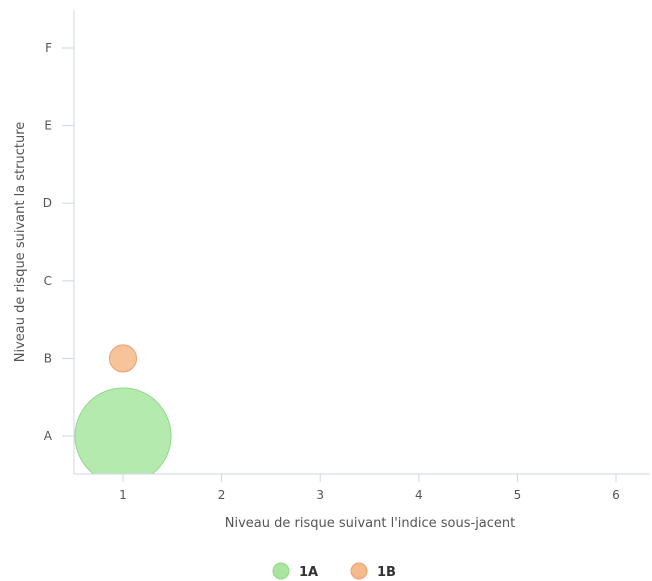 This screenshot has height=581, width=652. Describe the element at coordinates (47, 203) in the screenshot. I see `y-tick-label: D` at that location.